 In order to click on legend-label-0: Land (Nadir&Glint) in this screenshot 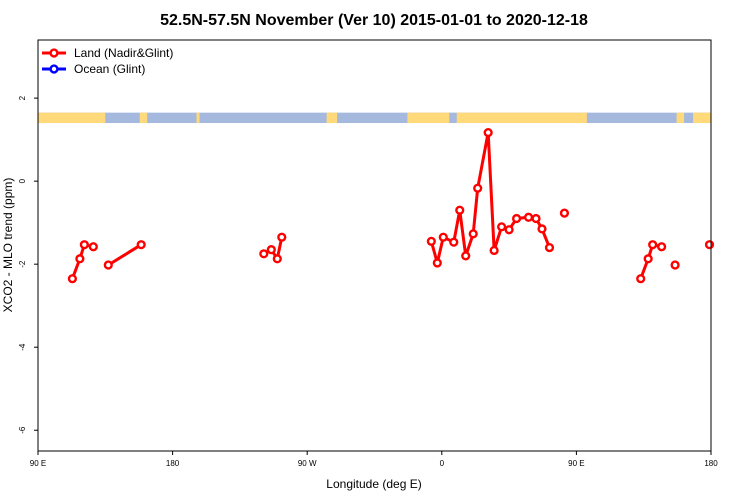, I will do `click(123, 53)`.